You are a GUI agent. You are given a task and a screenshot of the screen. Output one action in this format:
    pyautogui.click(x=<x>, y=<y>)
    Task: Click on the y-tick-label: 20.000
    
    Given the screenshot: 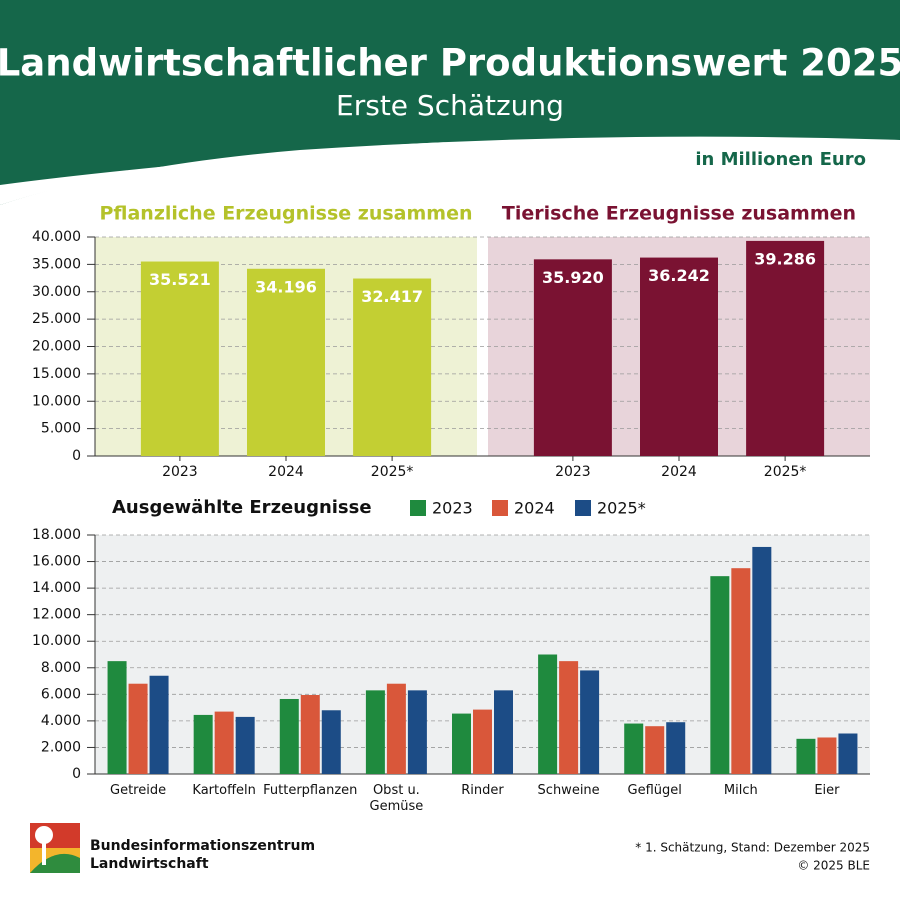 What is the action you would take?
    pyautogui.click(x=56, y=347)
    